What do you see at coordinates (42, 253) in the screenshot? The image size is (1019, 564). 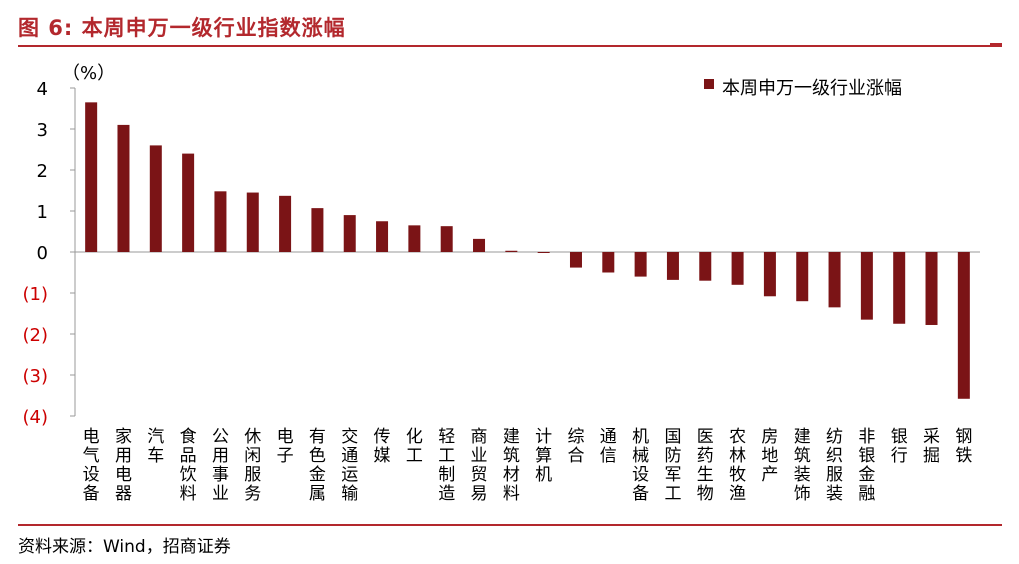 I see `y-tick-label: 0` at bounding box center [42, 253].